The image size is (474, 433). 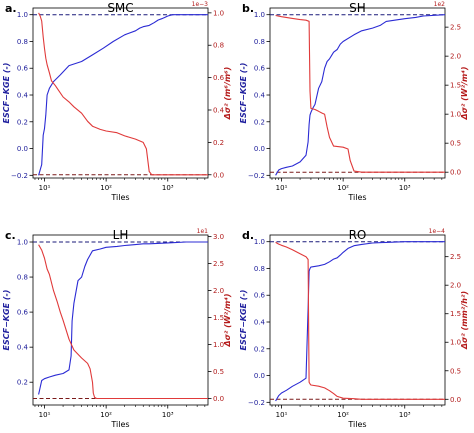 I want to click on y-right-tick-label: 0.4, so click(x=219, y=111).